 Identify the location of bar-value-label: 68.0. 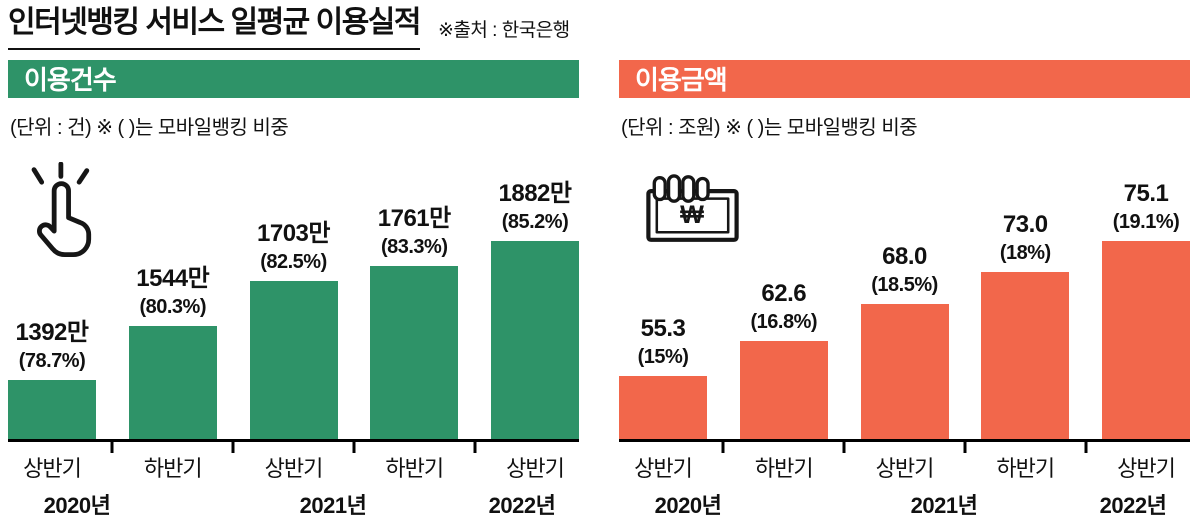
(904, 256).